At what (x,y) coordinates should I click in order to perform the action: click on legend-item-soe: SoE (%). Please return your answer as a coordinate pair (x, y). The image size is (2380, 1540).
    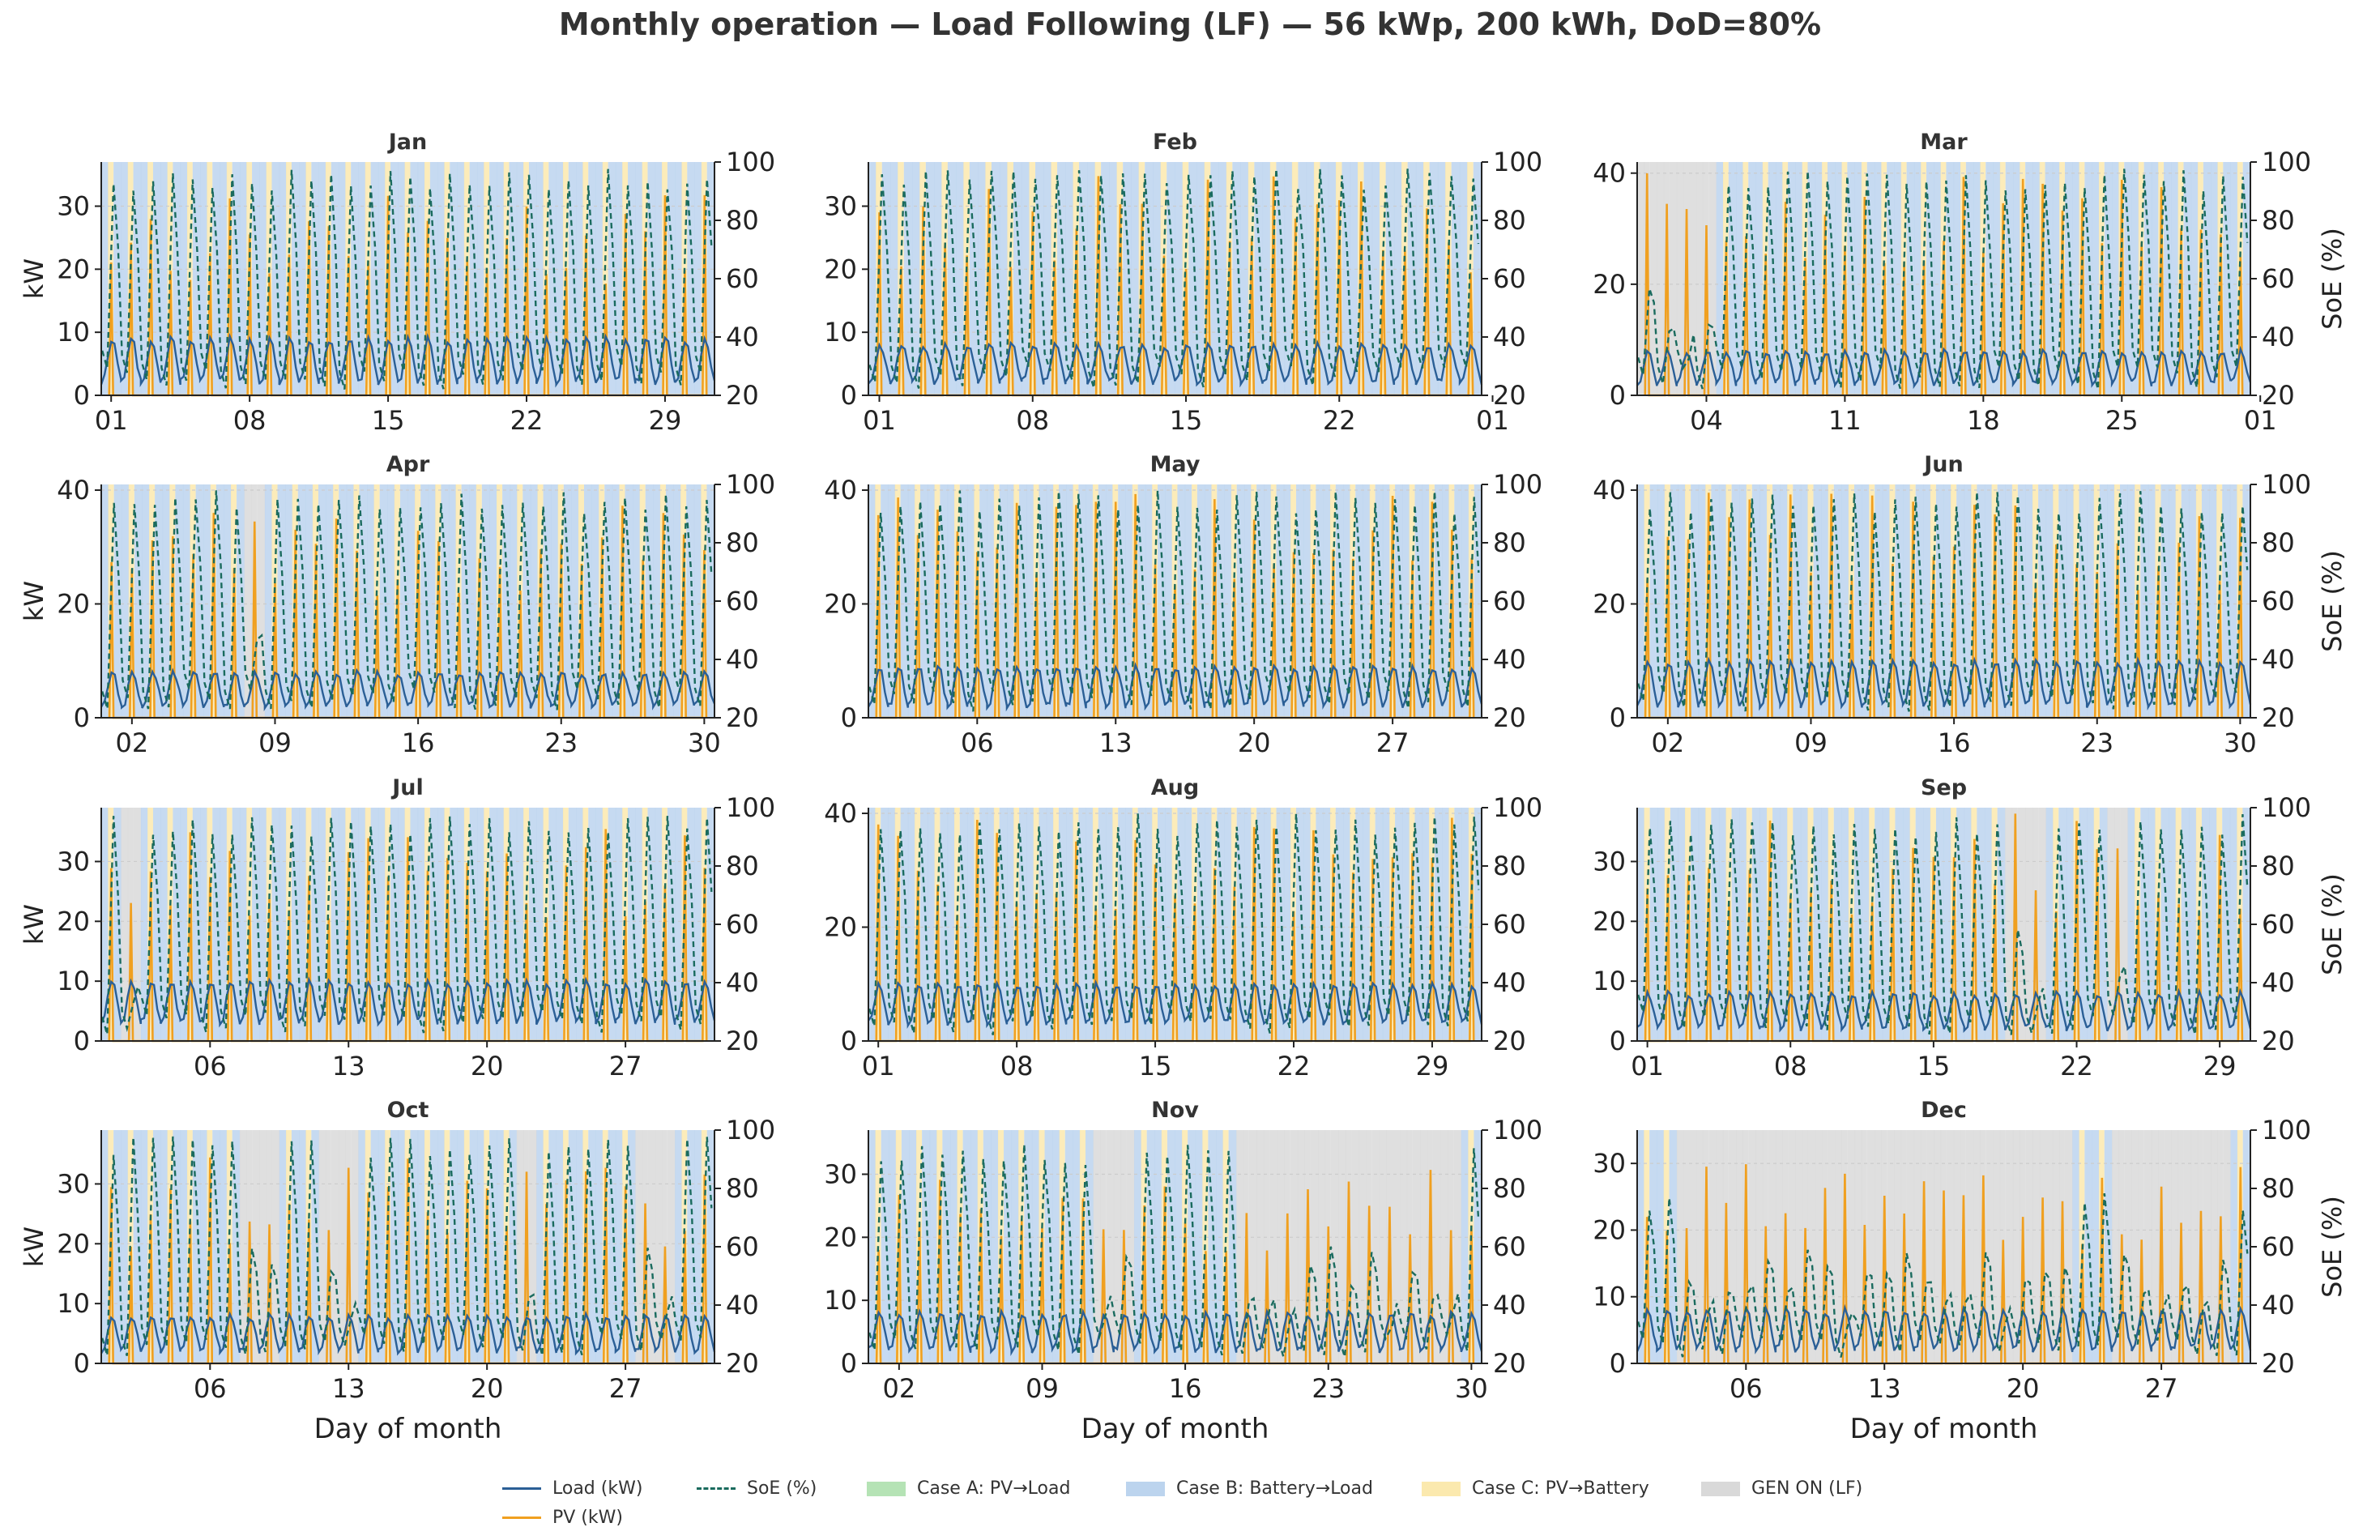
    Looking at the image, I should click on (757, 1489).